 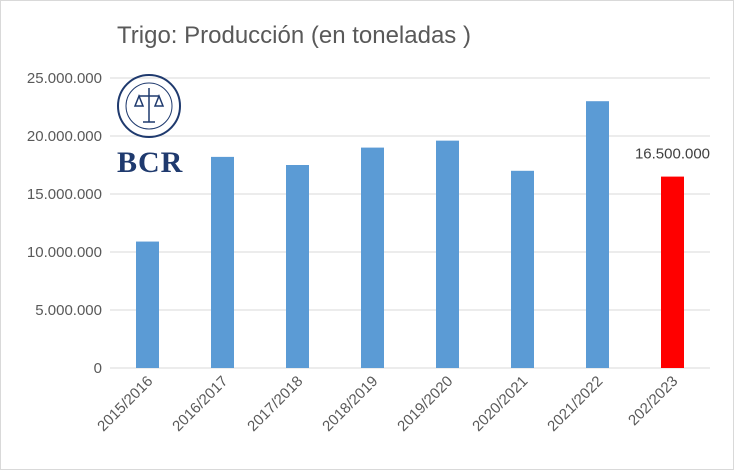 I want to click on y-tick-label: 15.000.000, so click(x=64, y=194).